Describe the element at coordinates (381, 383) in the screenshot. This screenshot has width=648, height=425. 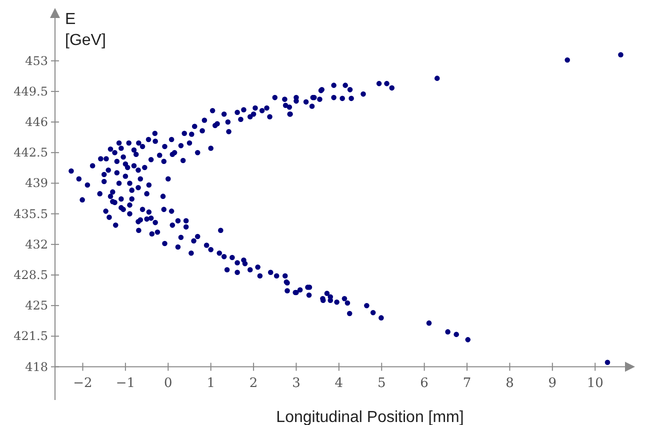
I see `x-tick-label: 5` at that location.